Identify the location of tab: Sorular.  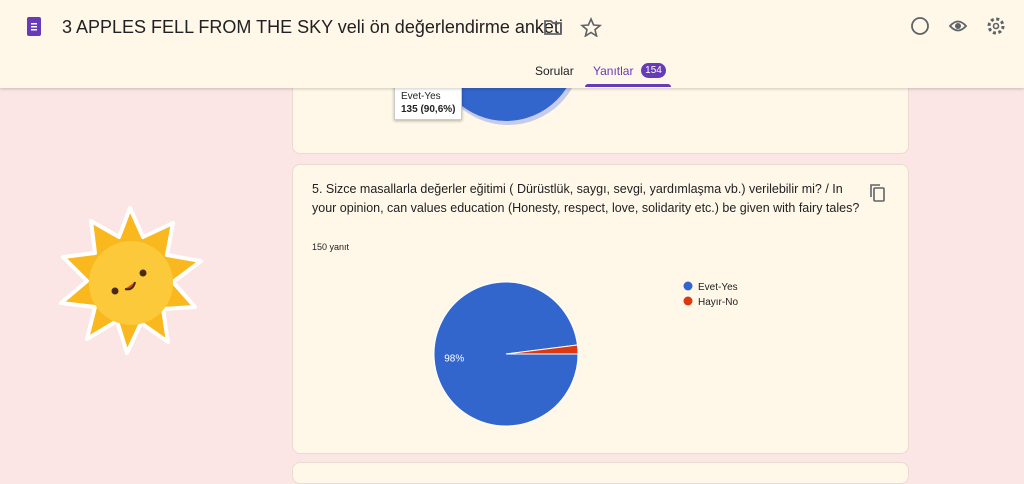
(554, 71).